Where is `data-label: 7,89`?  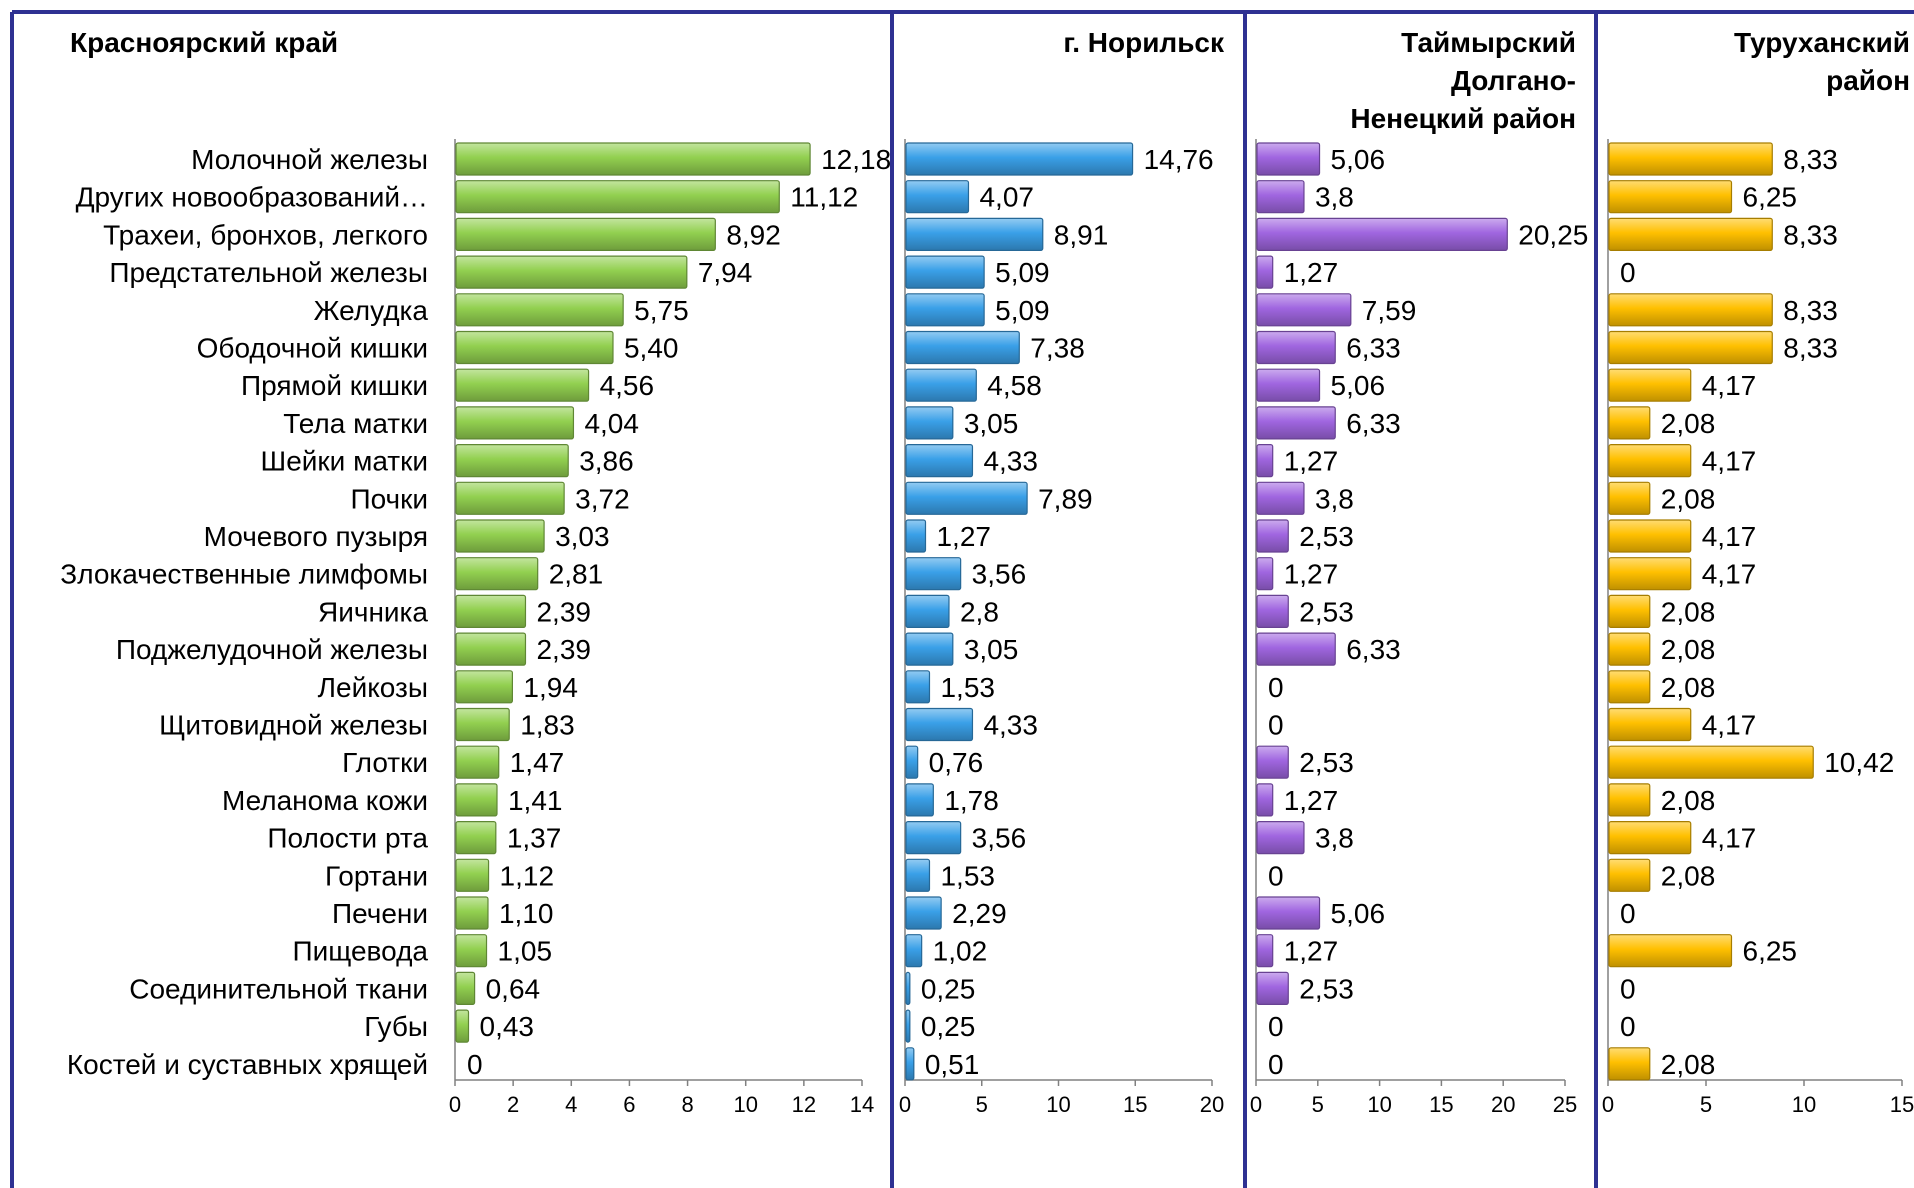 data-label: 7,89 is located at coordinates (1065, 498).